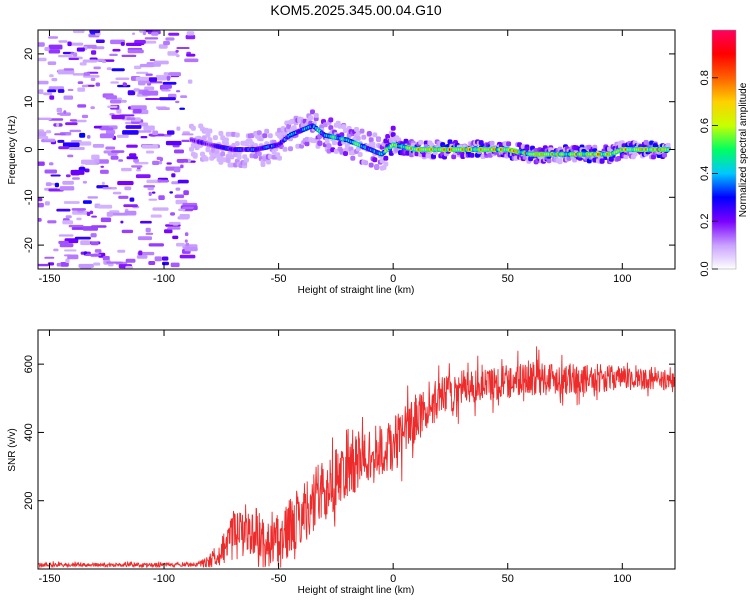 The height and width of the screenshot is (600, 750). Describe the element at coordinates (508, 579) in the screenshot. I see `snr-x-tick-label: 50` at that location.